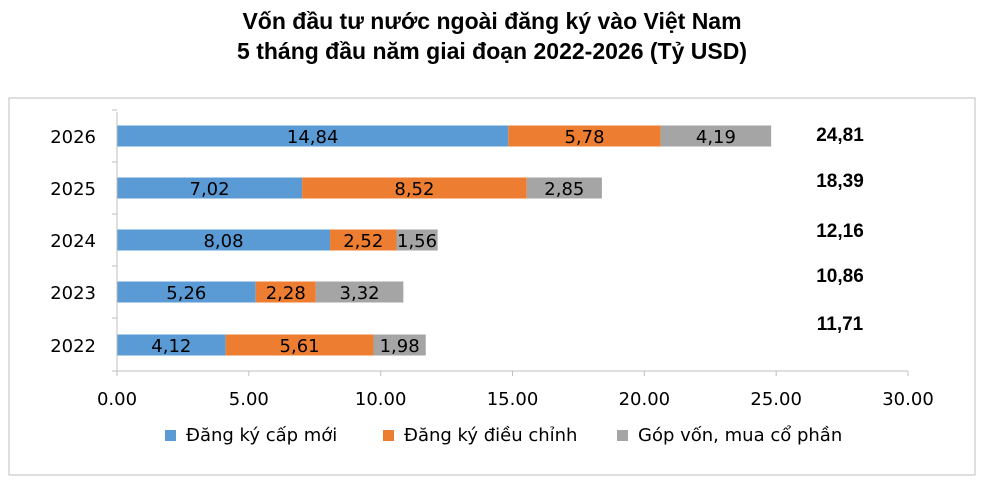 The width and height of the screenshot is (984, 481). Describe the element at coordinates (117, 399) in the screenshot. I see `x-tick-label: 0.00` at that location.